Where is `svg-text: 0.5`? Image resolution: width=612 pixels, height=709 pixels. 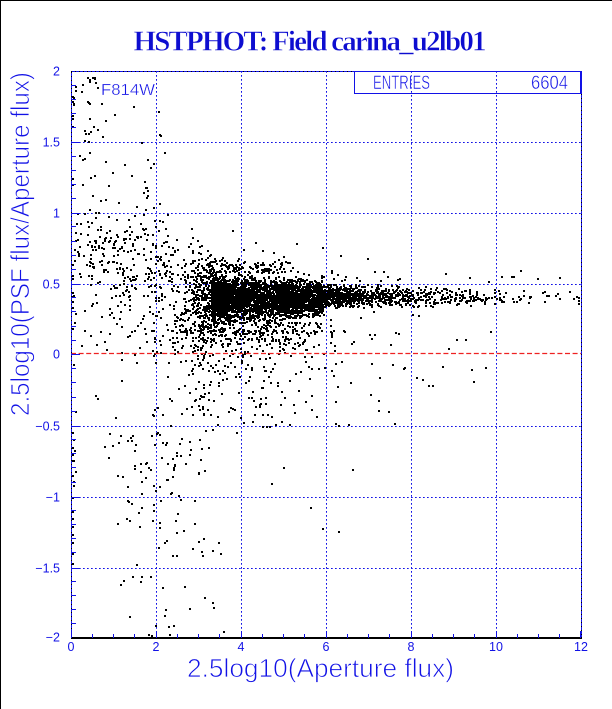 svg-text: 0.5 is located at coordinates (51, 285).